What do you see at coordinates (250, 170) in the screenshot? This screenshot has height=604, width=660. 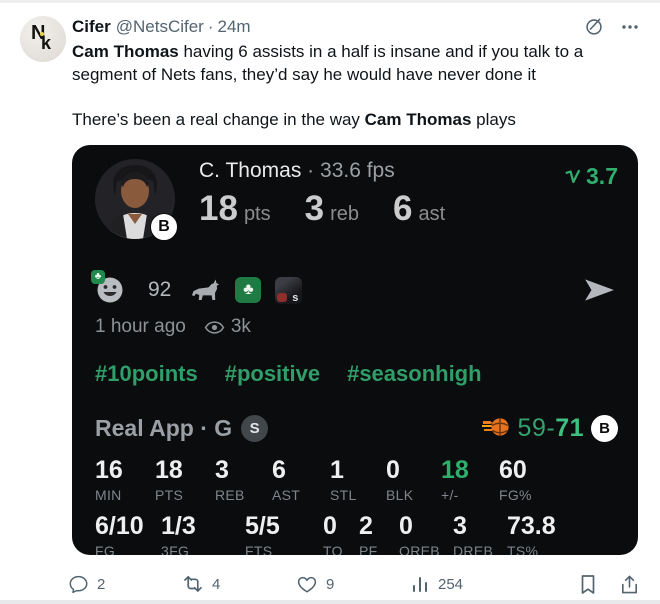 I see `player-name: C. Thomas` at bounding box center [250, 170].